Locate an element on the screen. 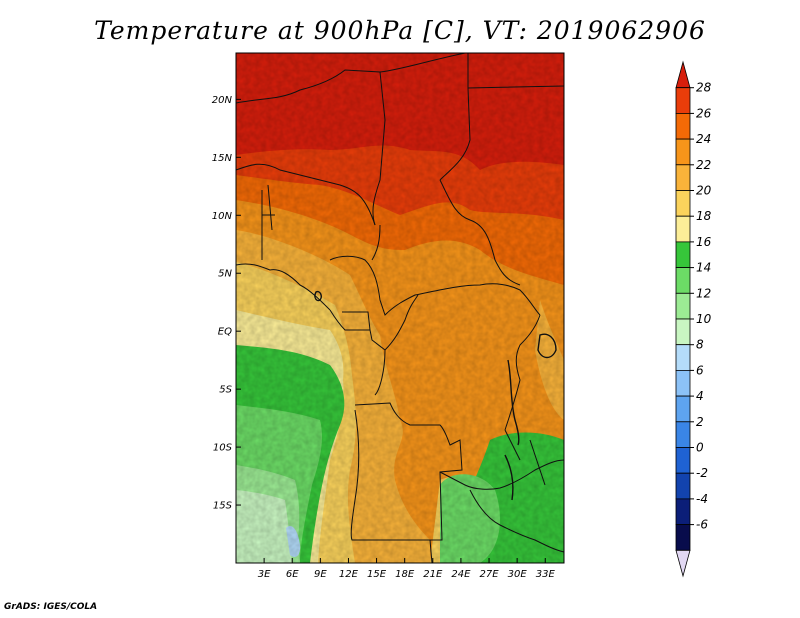 The width and height of the screenshot is (800, 618). lon-tick-label: 15E is located at coordinates (377, 574).